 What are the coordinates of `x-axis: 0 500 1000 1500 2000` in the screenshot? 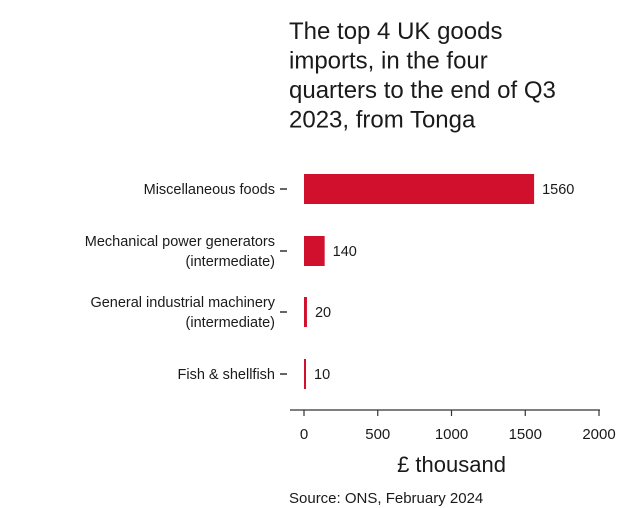 It's located at (453, 426).